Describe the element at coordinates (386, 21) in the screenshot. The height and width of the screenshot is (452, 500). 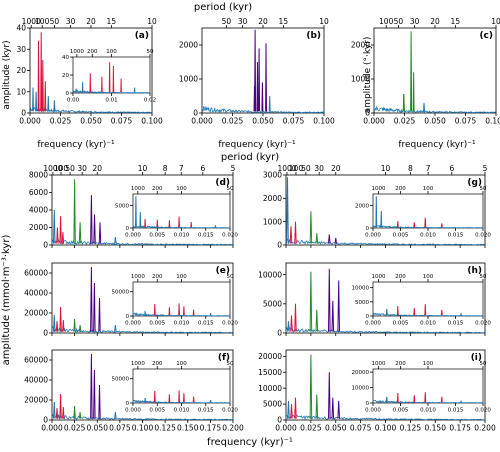
I see `panel-c-ptick-label-0: 100` at that location.